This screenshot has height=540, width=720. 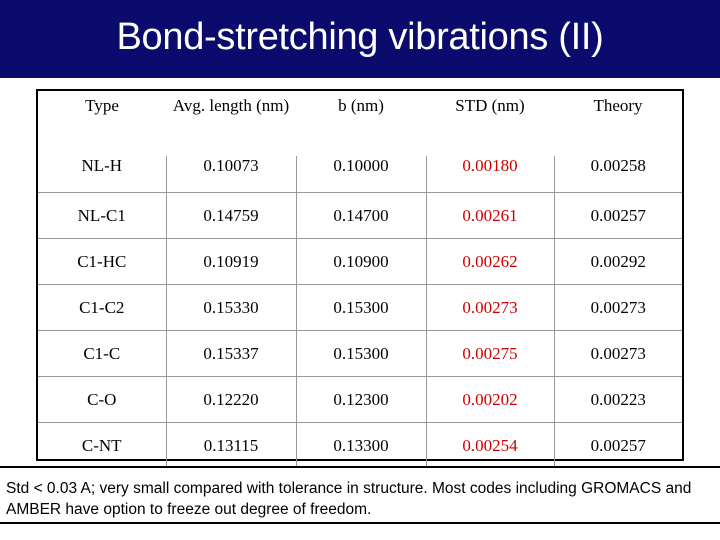 What do you see at coordinates (617, 261) in the screenshot?
I see `cell-theory: 0.00292` at bounding box center [617, 261].